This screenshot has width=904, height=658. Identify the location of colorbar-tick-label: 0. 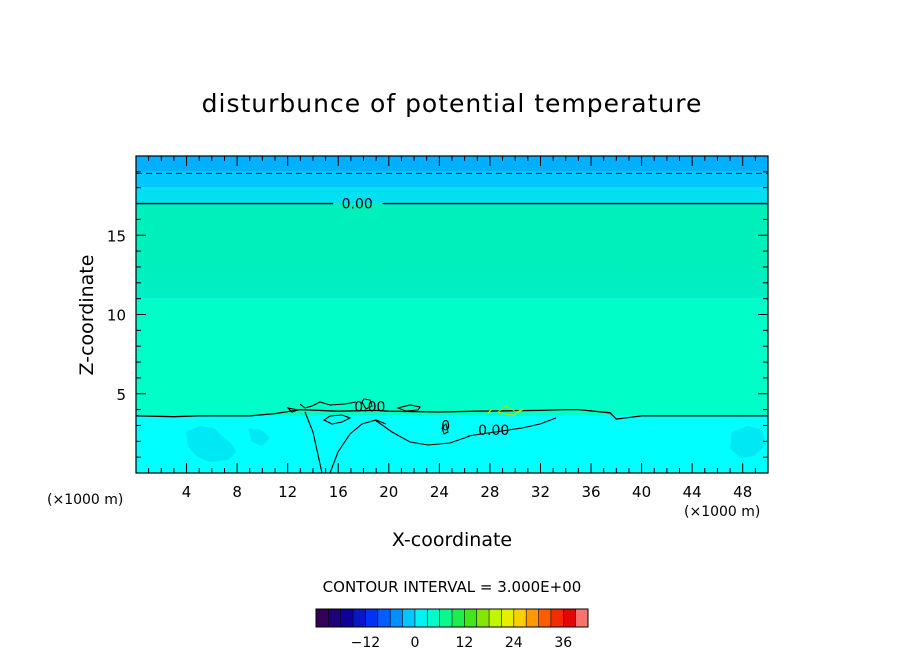
(414, 643).